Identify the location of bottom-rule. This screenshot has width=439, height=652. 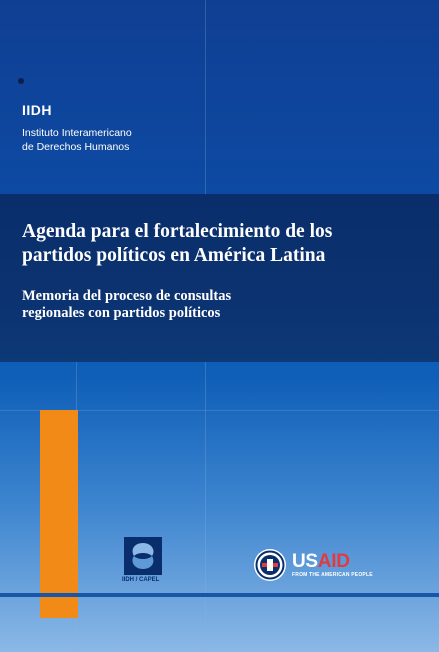
(219, 595).